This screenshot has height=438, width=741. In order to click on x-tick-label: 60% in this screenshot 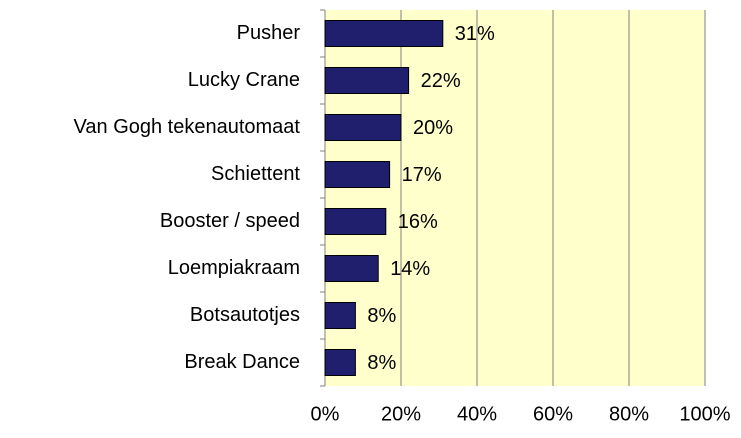, I will do `click(553, 414)`.